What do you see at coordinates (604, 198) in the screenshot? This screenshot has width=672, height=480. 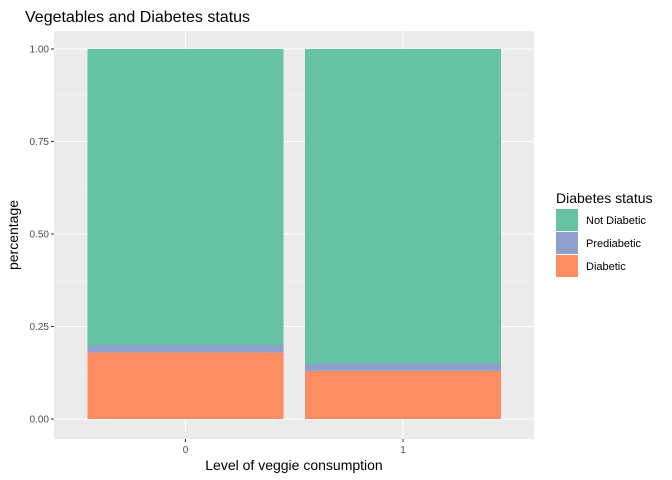 I see `legend-title: Diabetes status` at bounding box center [604, 198].